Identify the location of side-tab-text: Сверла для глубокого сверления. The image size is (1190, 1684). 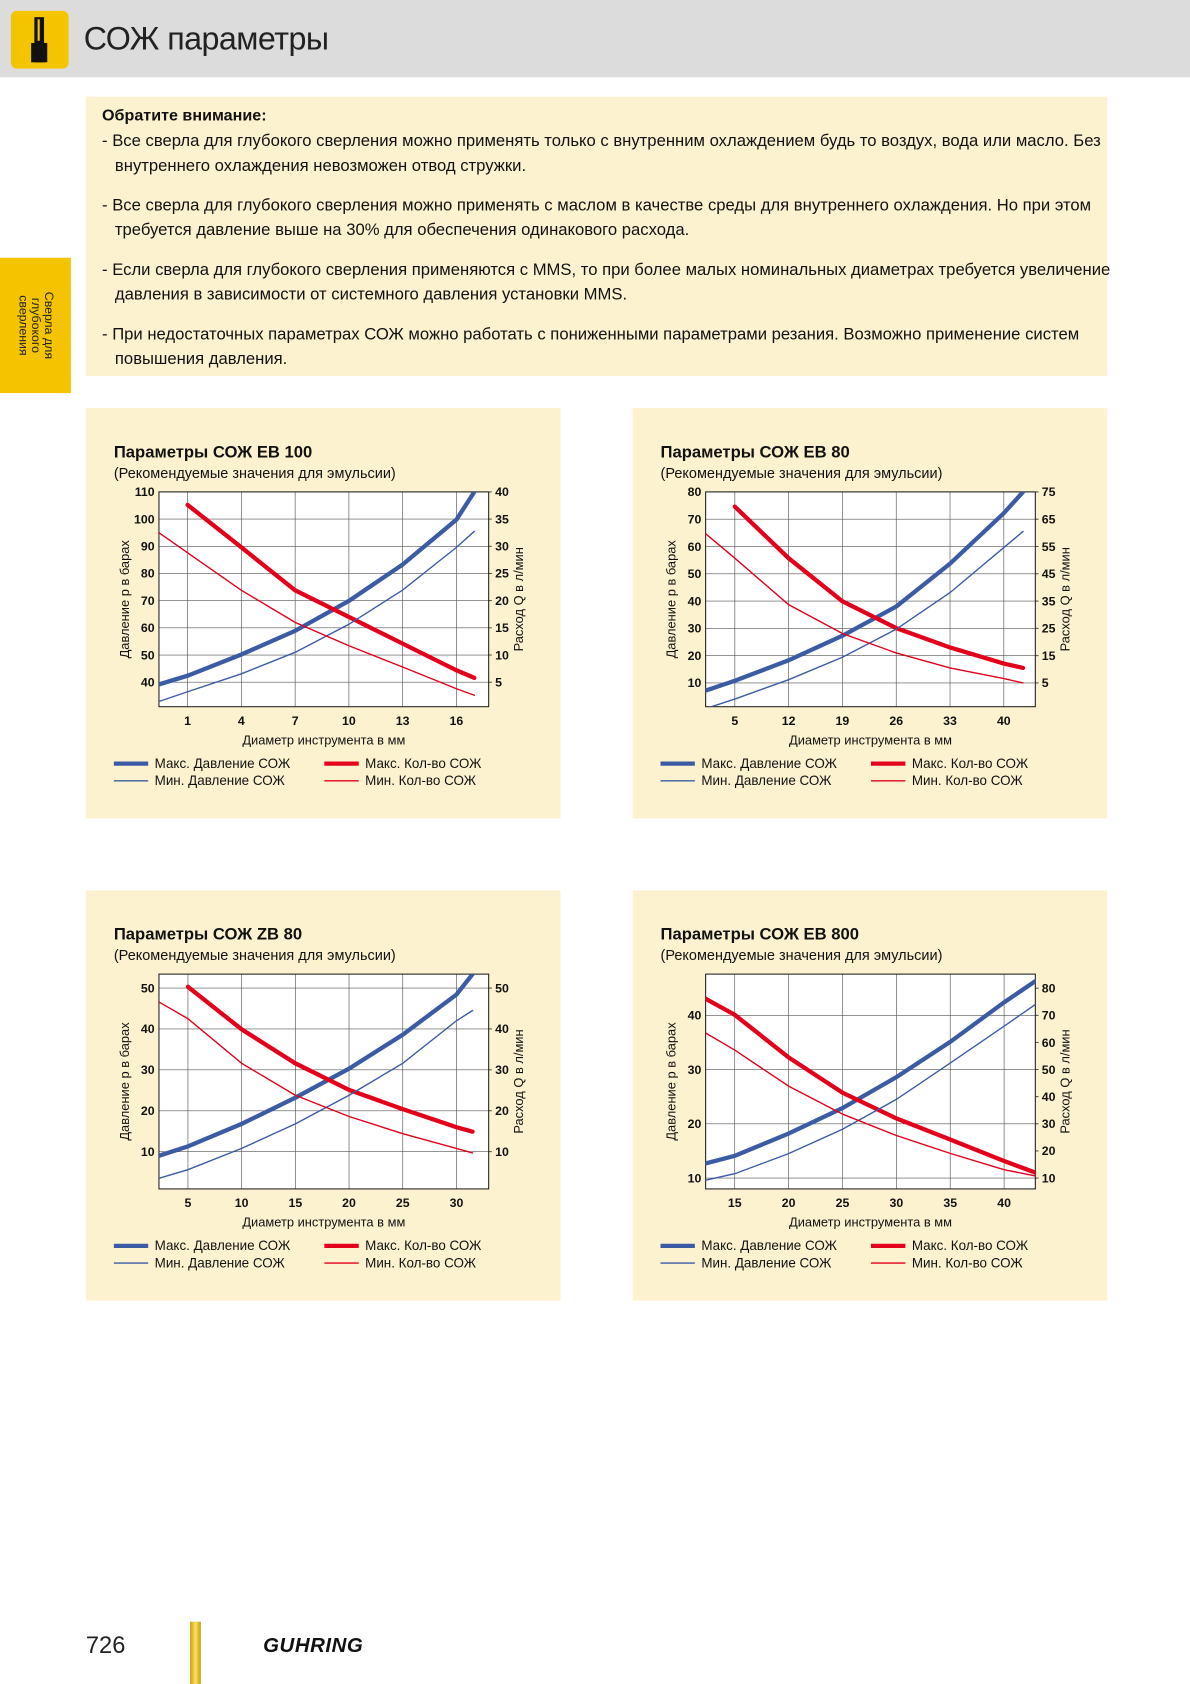
(35, 325).